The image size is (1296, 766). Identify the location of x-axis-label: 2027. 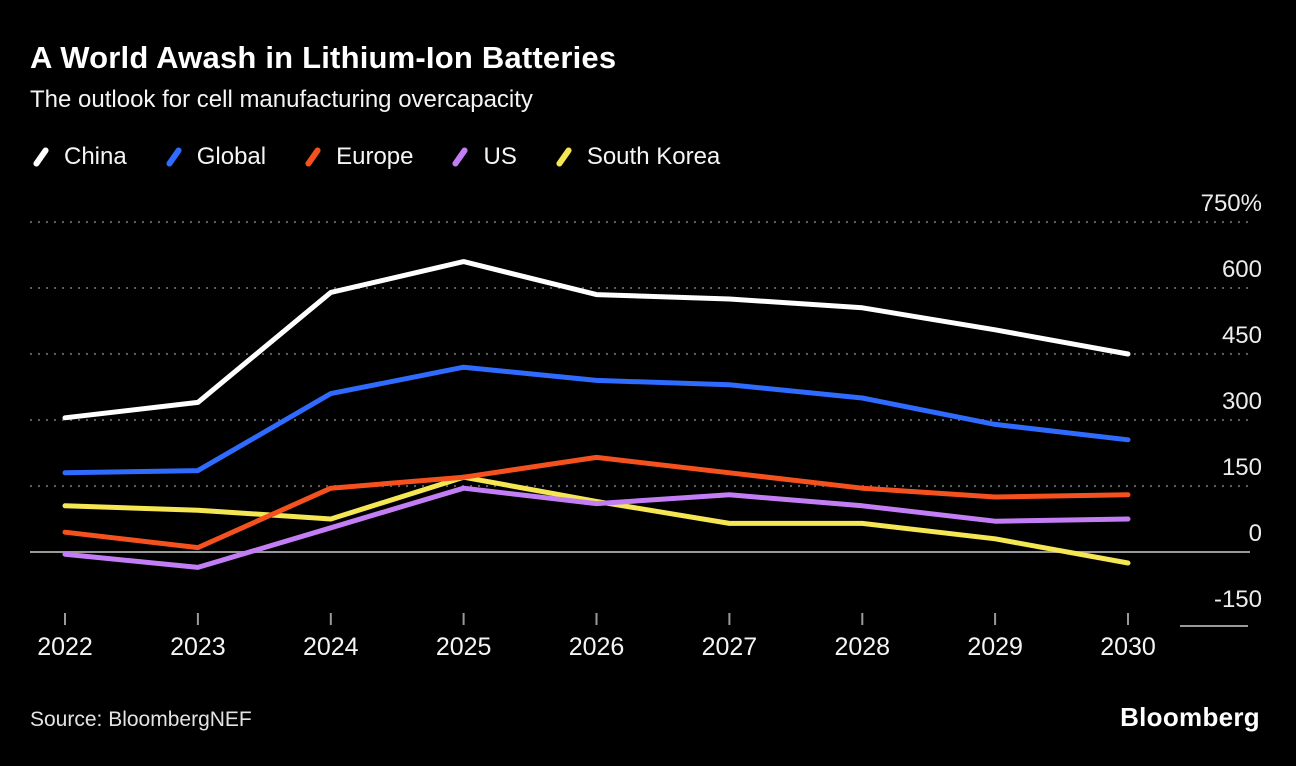
(729, 647).